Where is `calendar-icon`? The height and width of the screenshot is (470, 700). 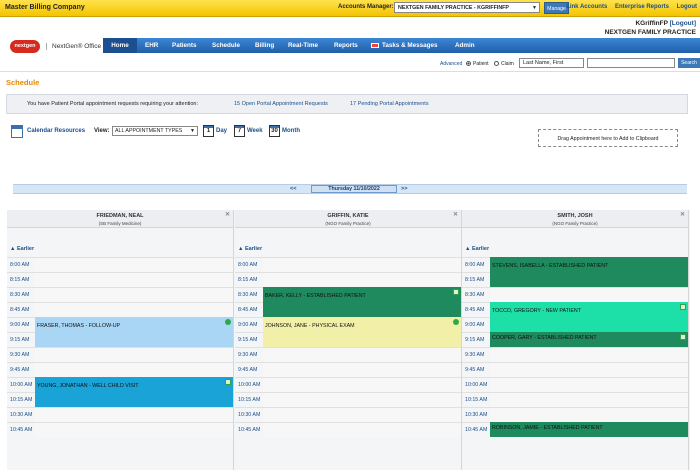 calendar-icon is located at coordinates (17, 131).